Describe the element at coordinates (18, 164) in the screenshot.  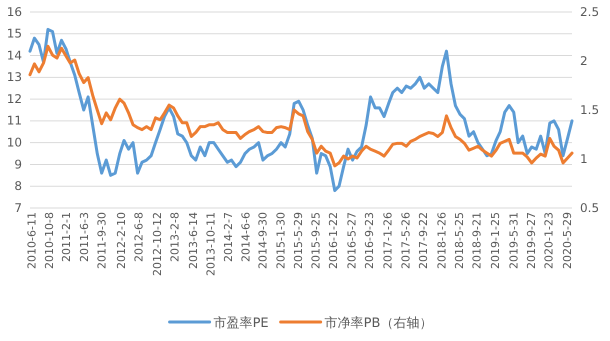
I see `y-tick-label: 9` at that location.